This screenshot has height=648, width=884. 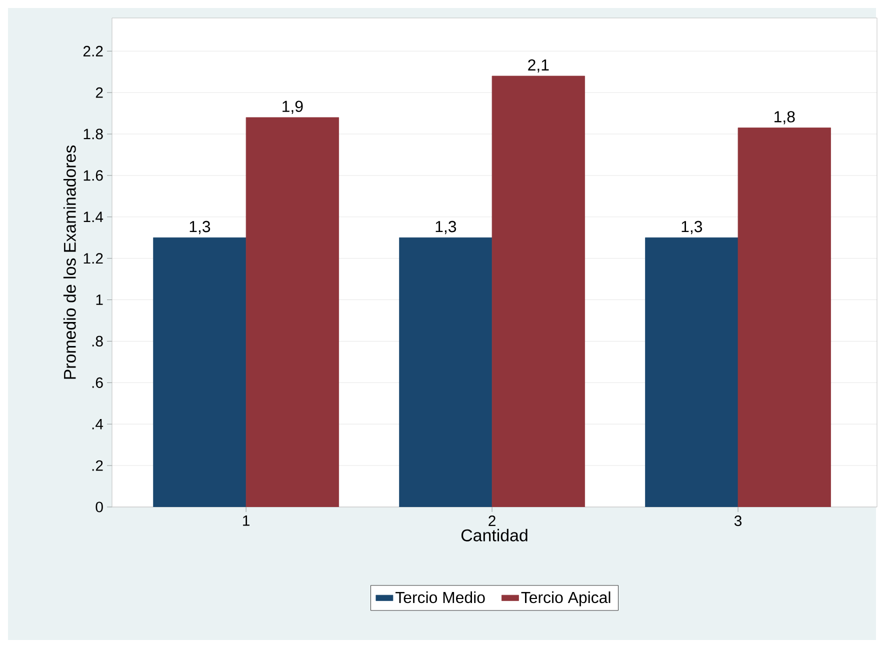 What do you see at coordinates (246, 521) in the screenshot?
I see `x-tick-label: 1` at bounding box center [246, 521].